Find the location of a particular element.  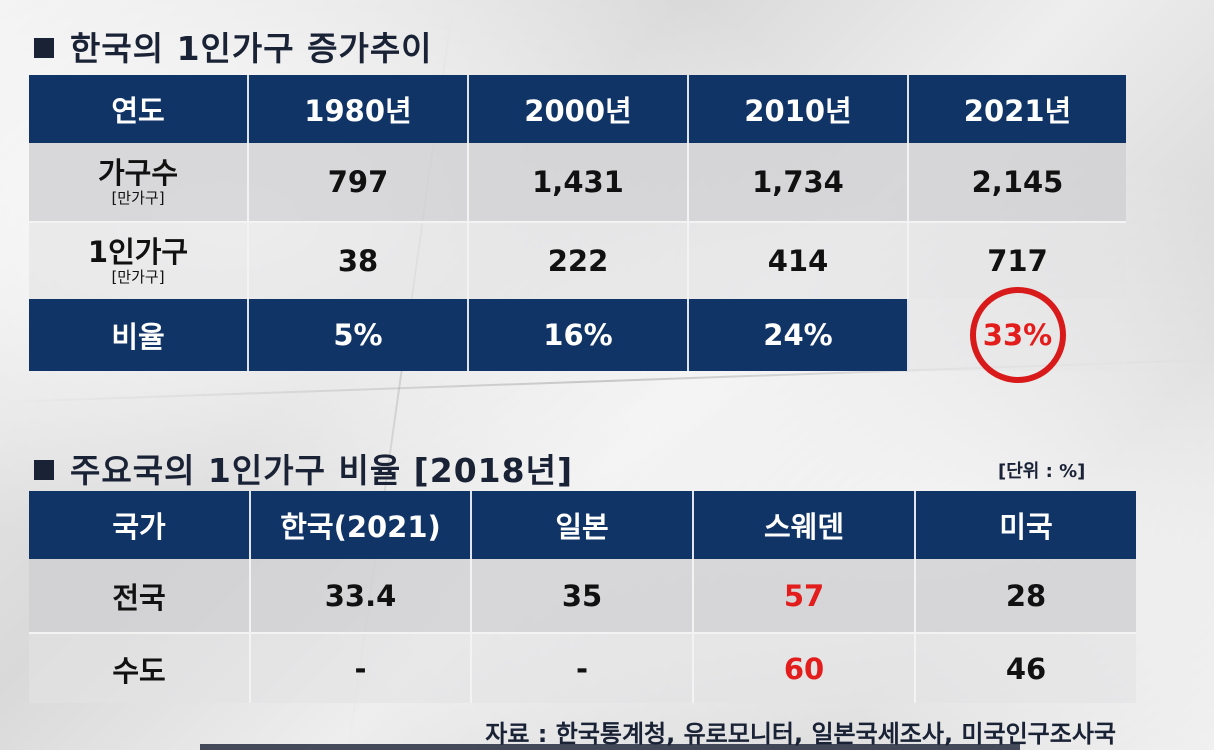

table-cell: 24% is located at coordinates (797, 335).